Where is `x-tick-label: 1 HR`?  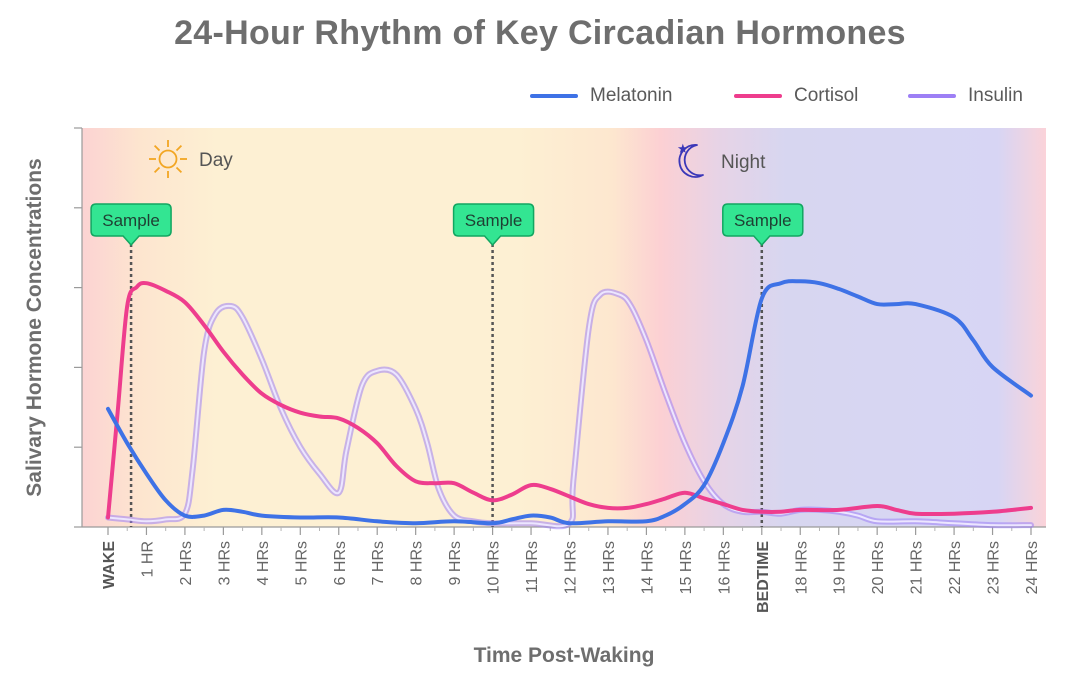 x-tick-label: 1 HR is located at coordinates (147, 559).